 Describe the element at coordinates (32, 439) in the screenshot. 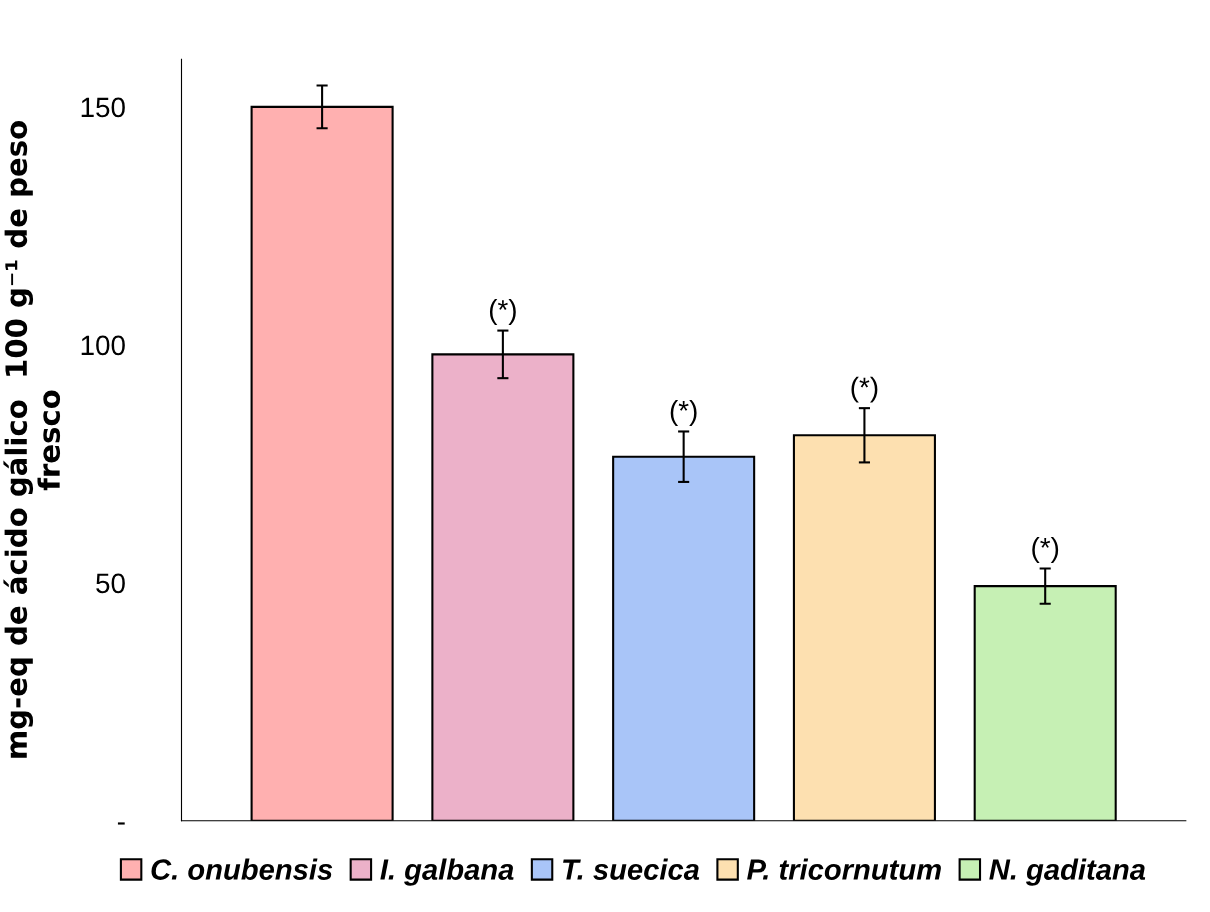

I see `y-axis-title: mg-eq de ácido gálico 100 g⁻¹ de peso fresco` at that location.